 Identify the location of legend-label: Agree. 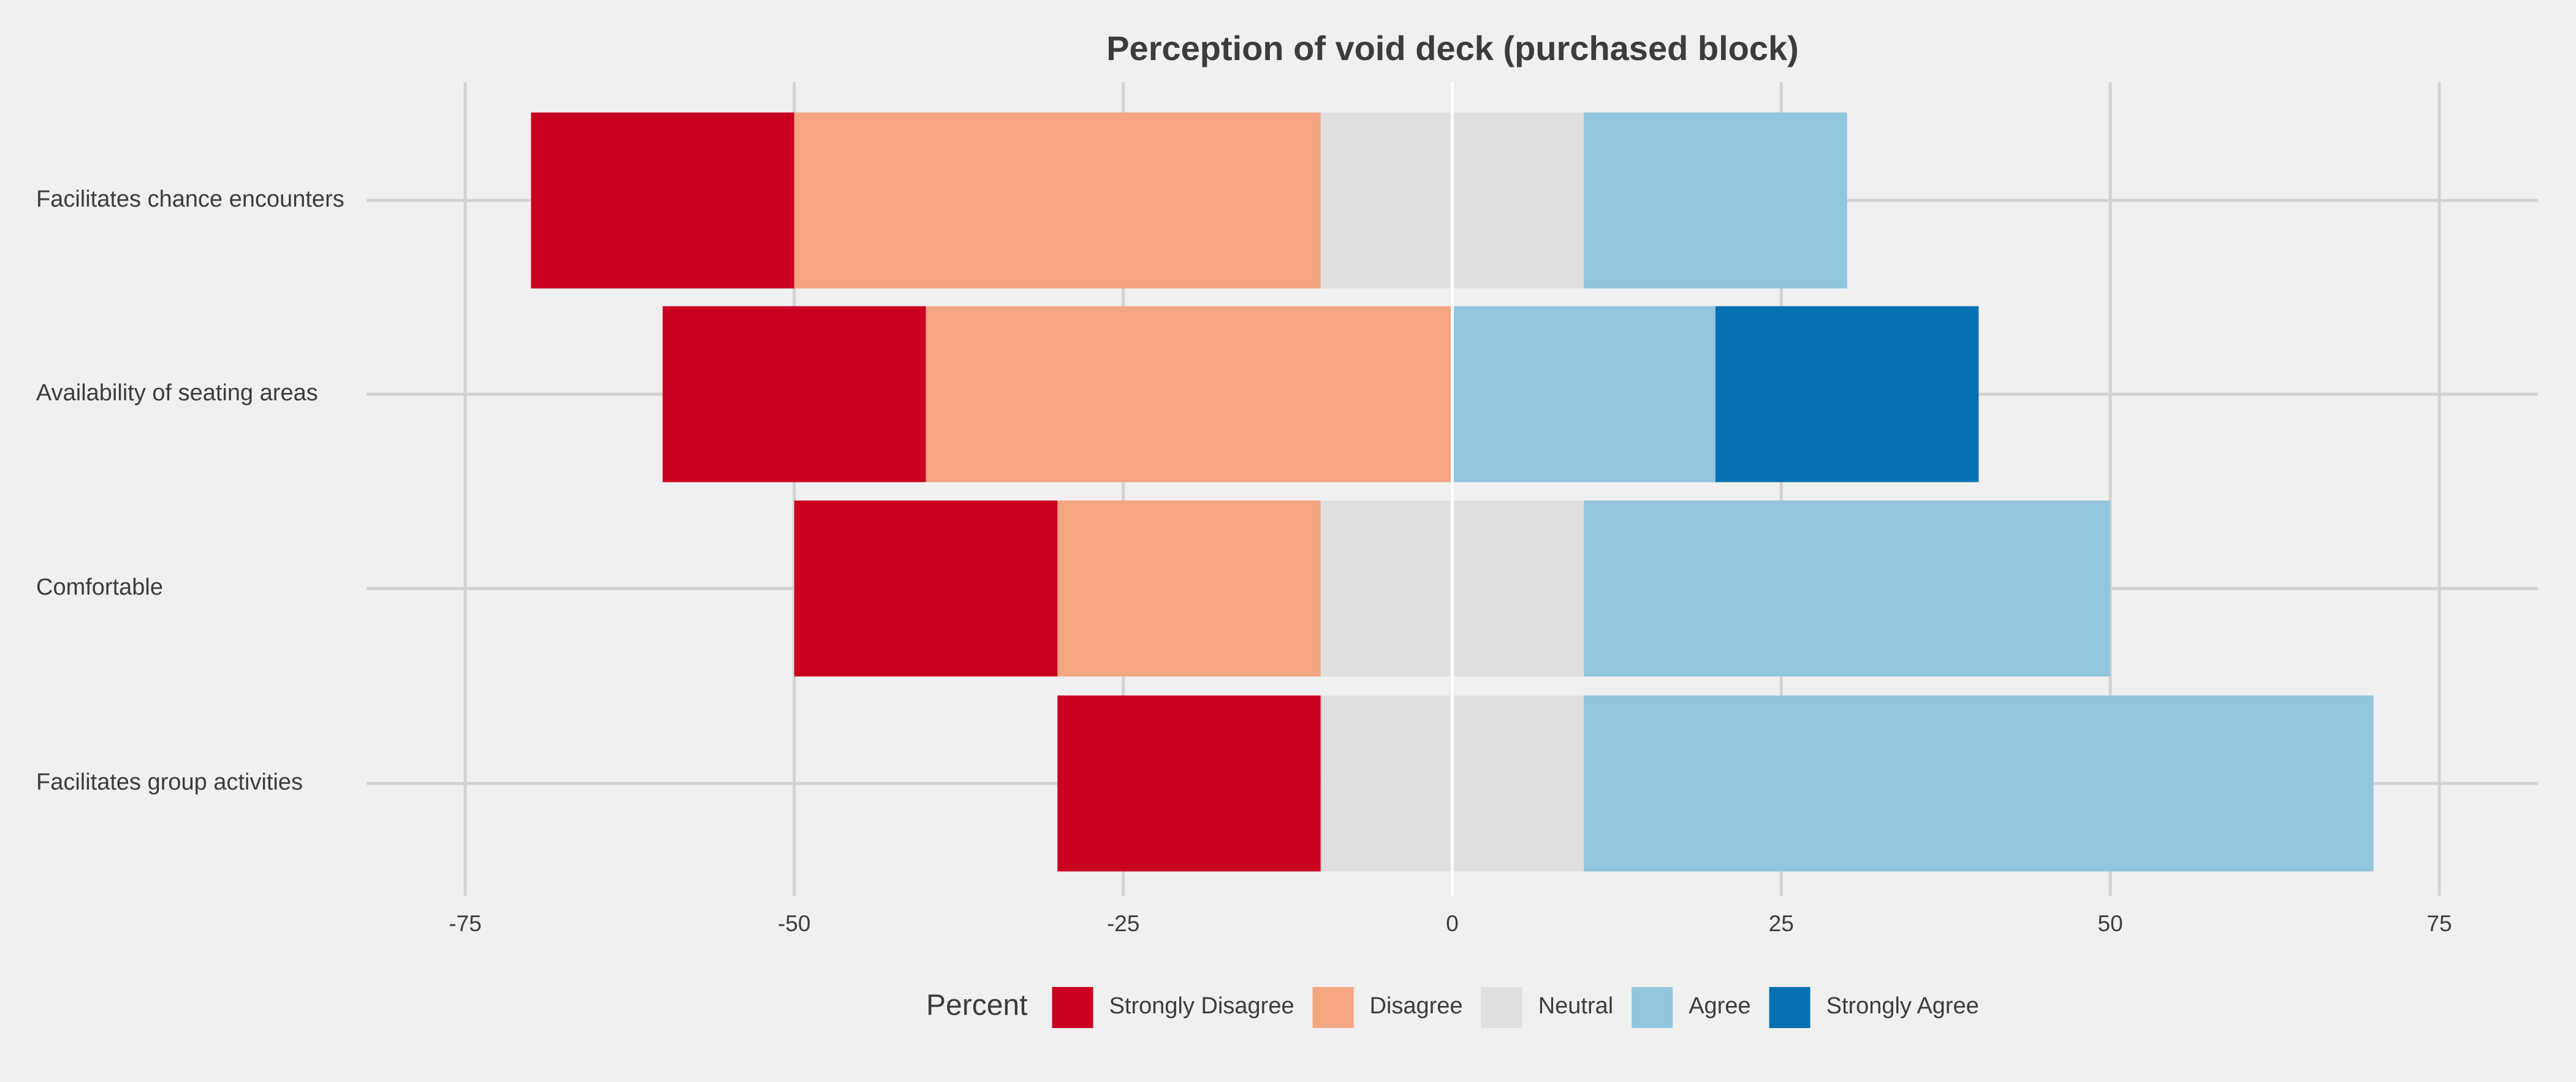
(1719, 1006).